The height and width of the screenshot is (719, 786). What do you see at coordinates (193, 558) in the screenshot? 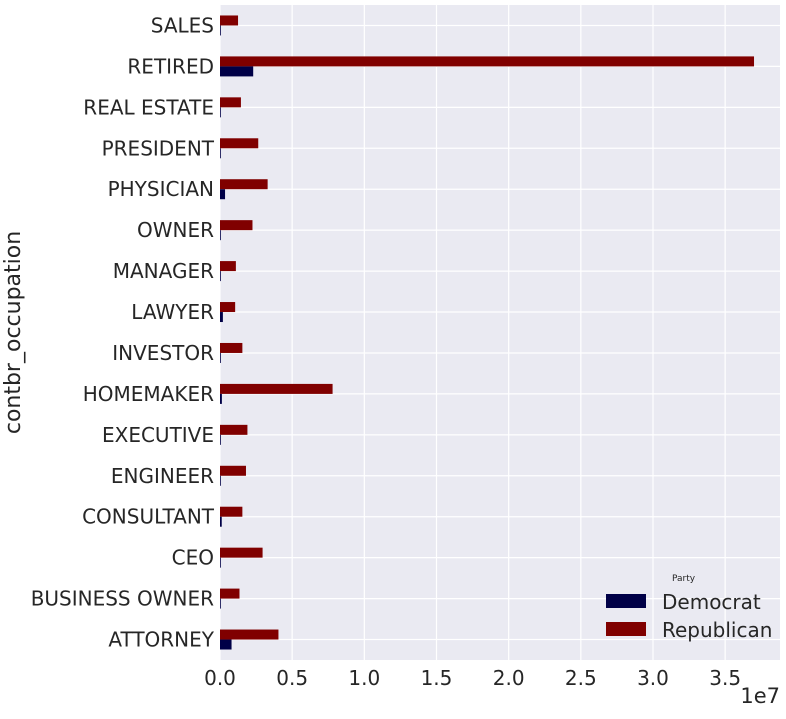
I see `category-label: CEO` at bounding box center [193, 558].